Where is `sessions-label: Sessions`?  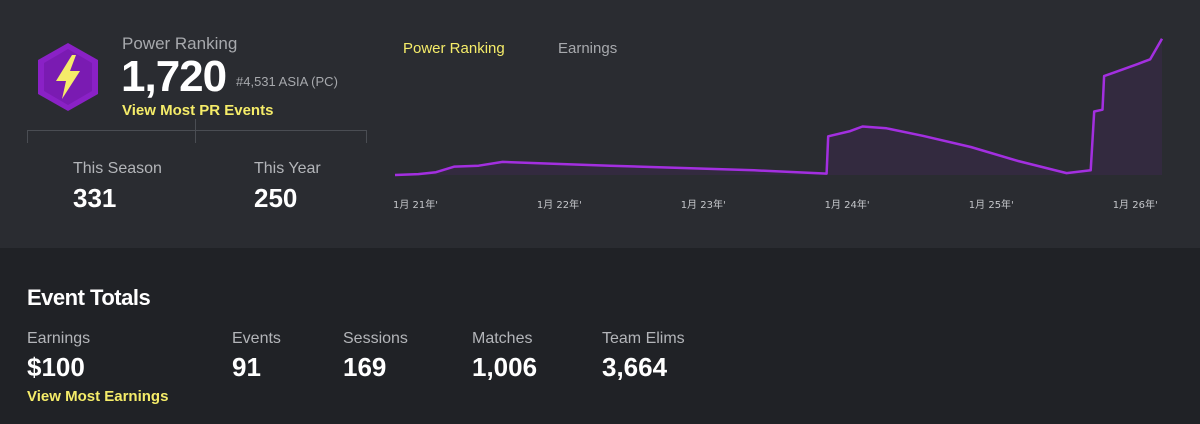 sessions-label: Sessions is located at coordinates (375, 338).